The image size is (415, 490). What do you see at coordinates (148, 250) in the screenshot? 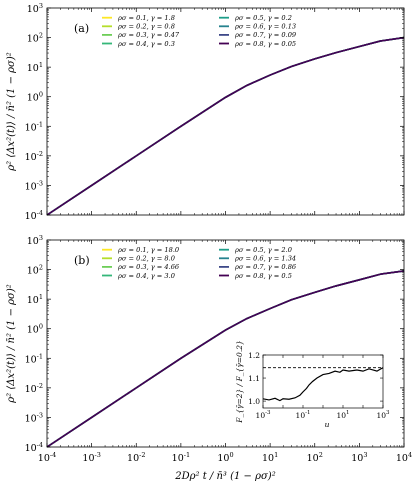
I see `legend-label: ρσ = 0.1, γ = 18.0` at bounding box center [148, 250].